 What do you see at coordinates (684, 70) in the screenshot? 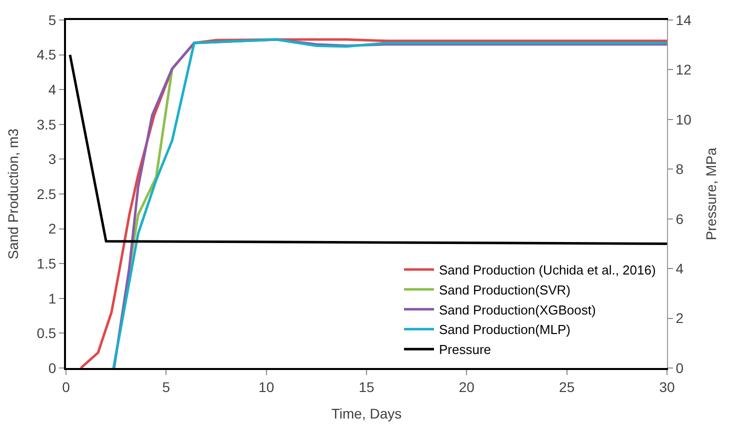
I see `y2-tick-label: 12` at bounding box center [684, 70].